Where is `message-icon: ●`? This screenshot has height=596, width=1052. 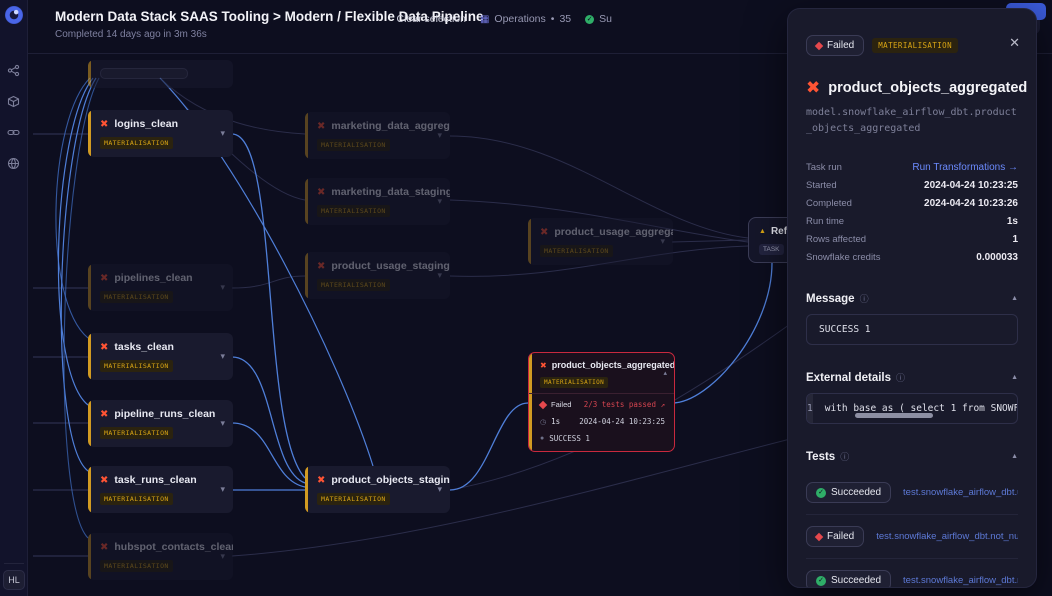
message-icon: ● is located at coordinates (542, 438).